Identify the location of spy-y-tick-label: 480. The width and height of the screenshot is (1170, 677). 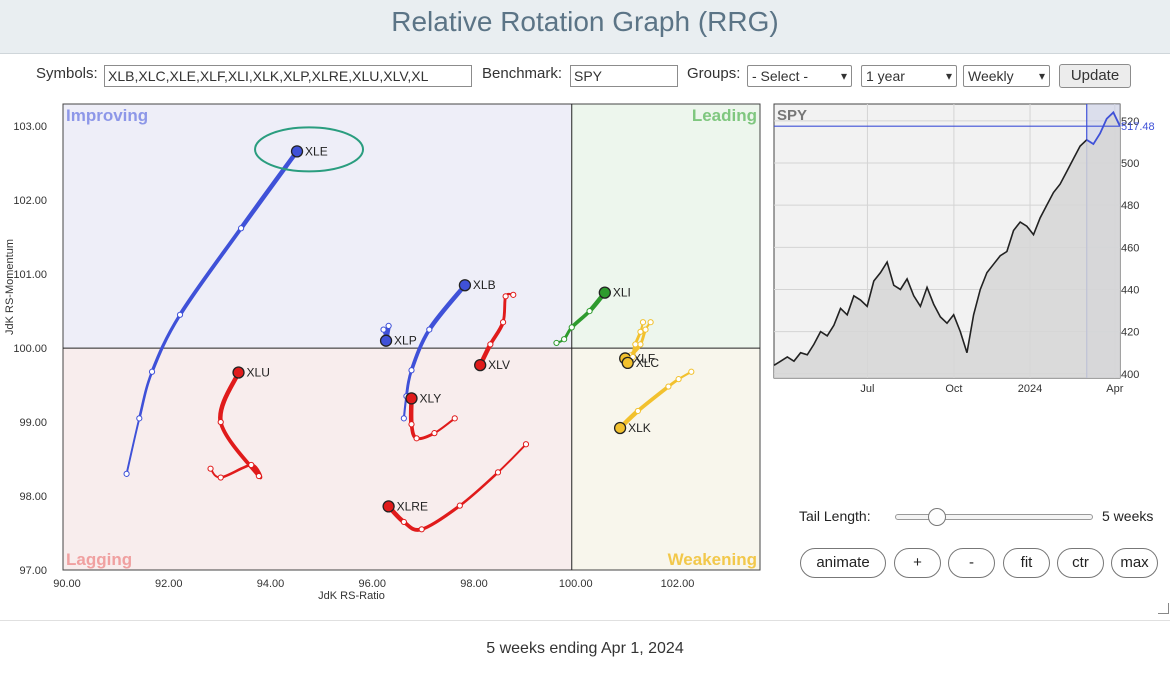
(1130, 206).